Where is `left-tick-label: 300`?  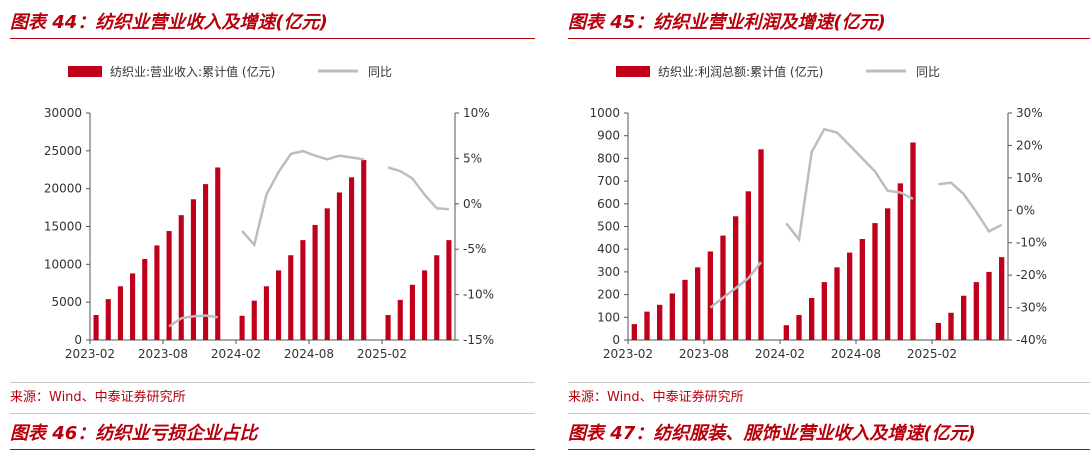 left-tick-label: 300 is located at coordinates (608, 272).